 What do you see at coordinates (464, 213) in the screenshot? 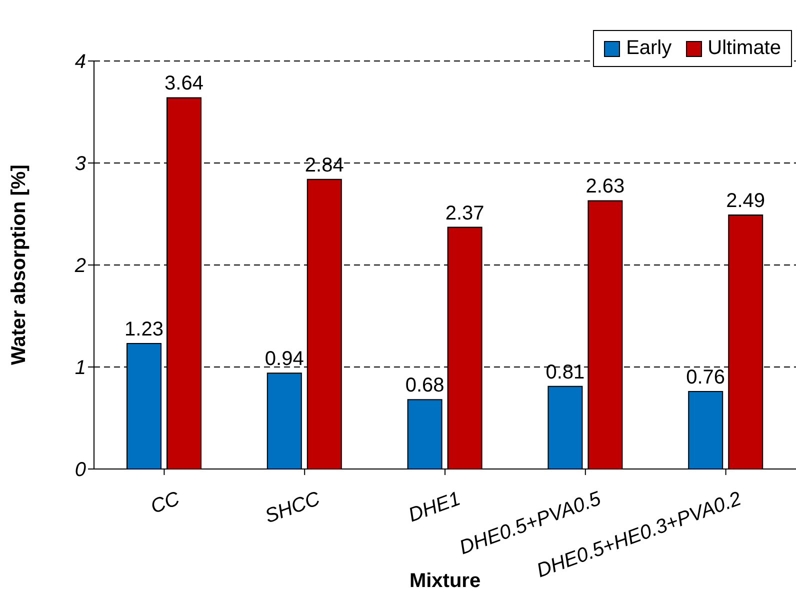
I see `data-label: 2.37` at bounding box center [464, 213].